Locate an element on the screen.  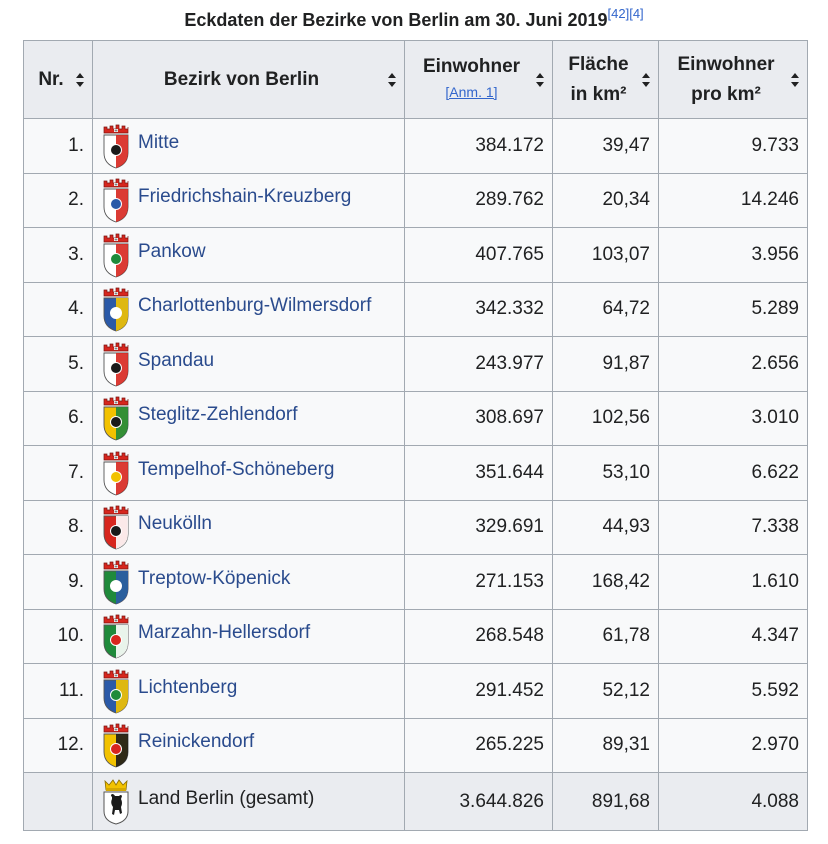
column-header-dichte: Einwohner pro km² is located at coordinates (733, 79).